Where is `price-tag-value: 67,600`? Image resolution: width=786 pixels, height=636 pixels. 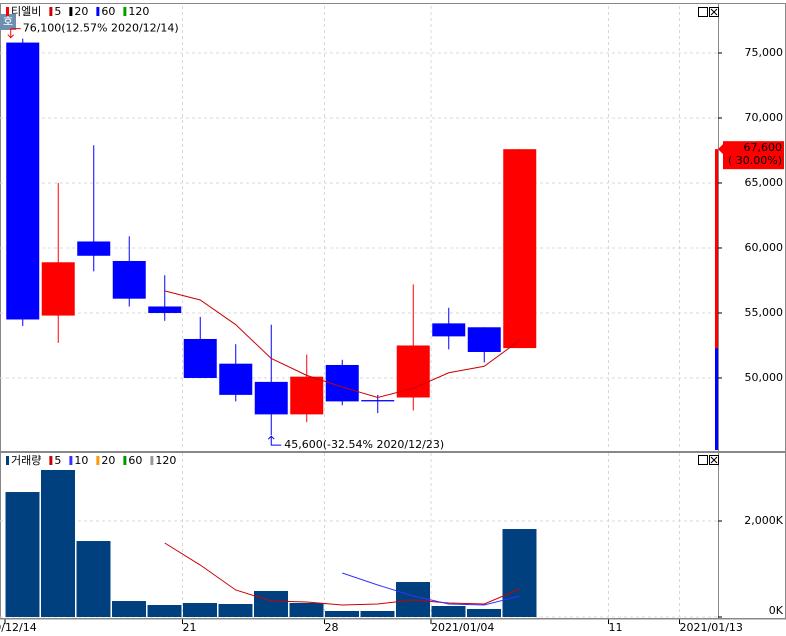
price-tag-value: 67,600 is located at coordinates (763, 147).